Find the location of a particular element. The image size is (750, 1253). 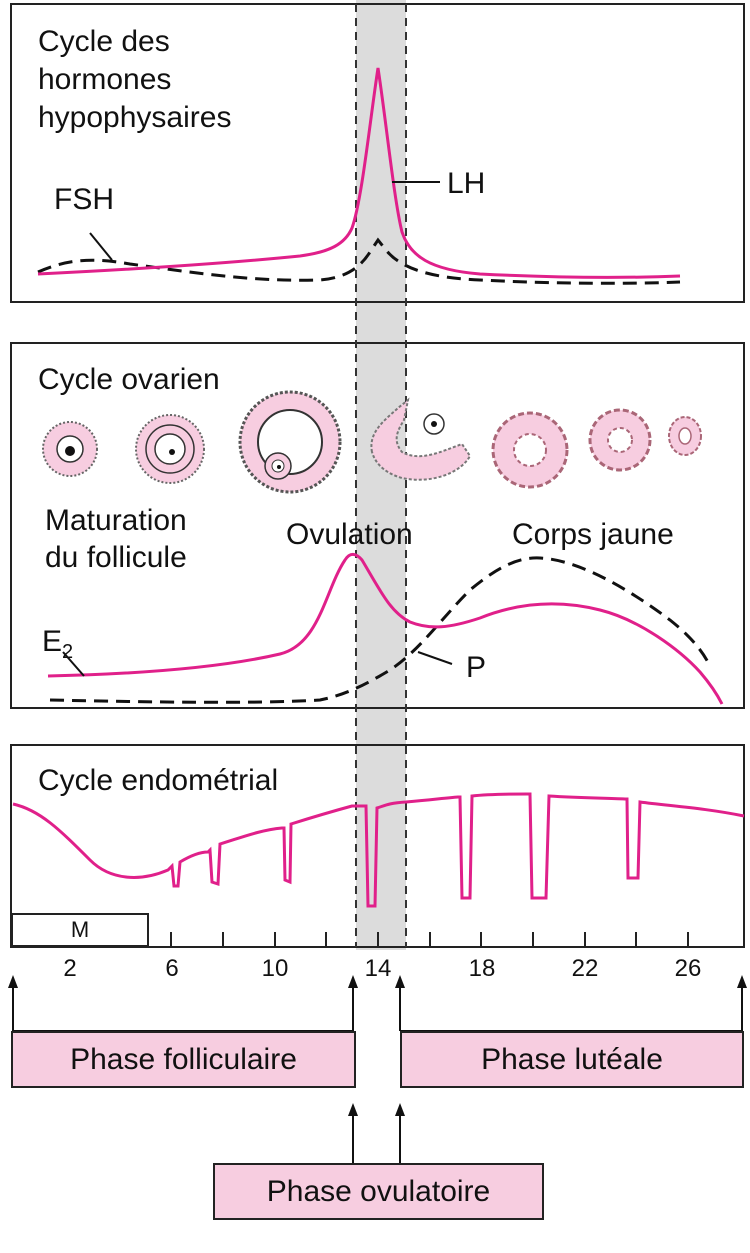

e2-label: E2 is located at coordinates (57, 647).